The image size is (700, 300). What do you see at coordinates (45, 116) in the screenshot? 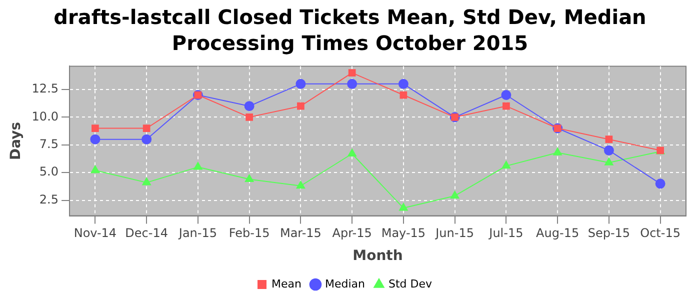
I see `y-tick-label: 10.0` at bounding box center [45, 116].